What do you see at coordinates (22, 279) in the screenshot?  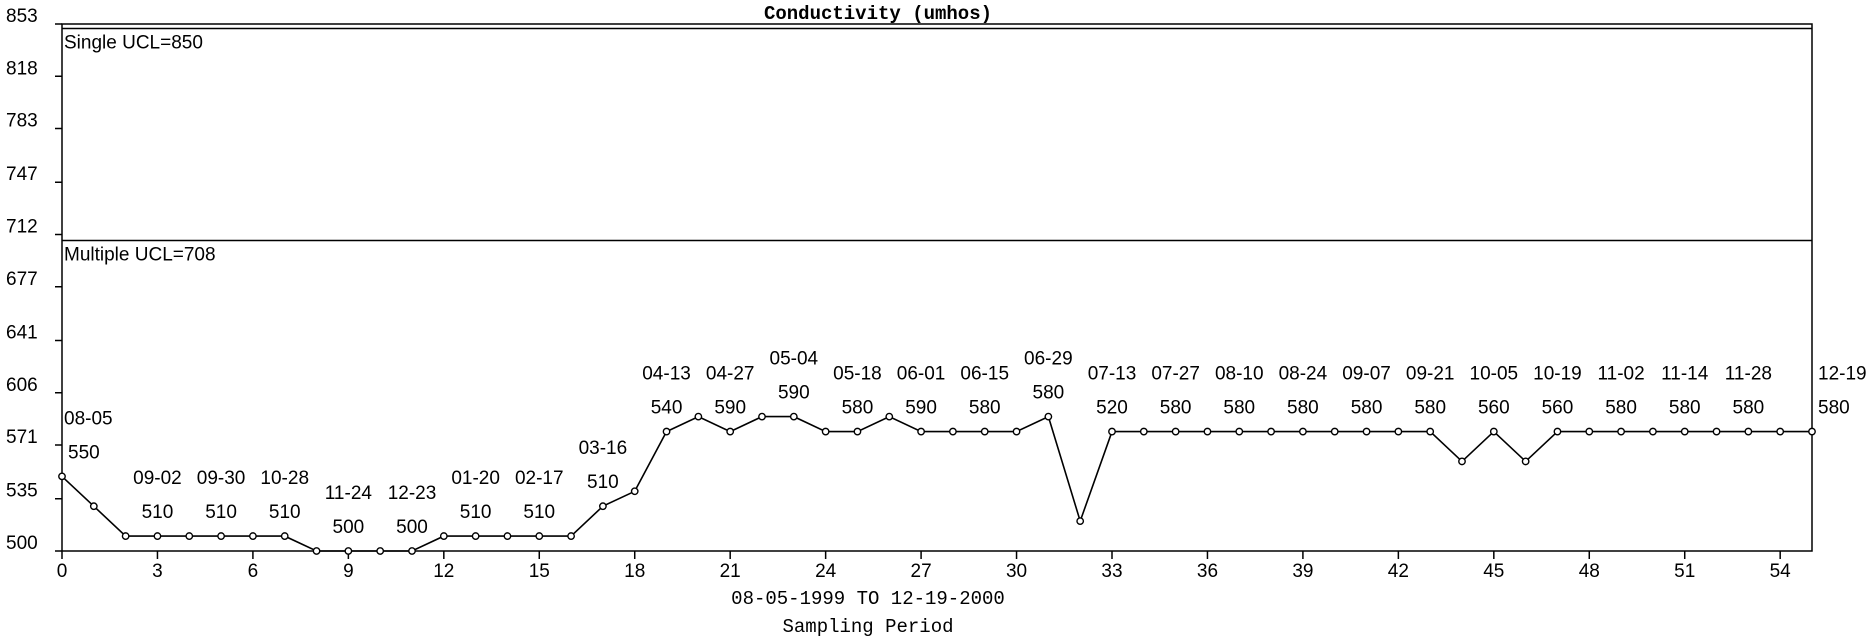 I see `y-tick-label: 677` at bounding box center [22, 279].